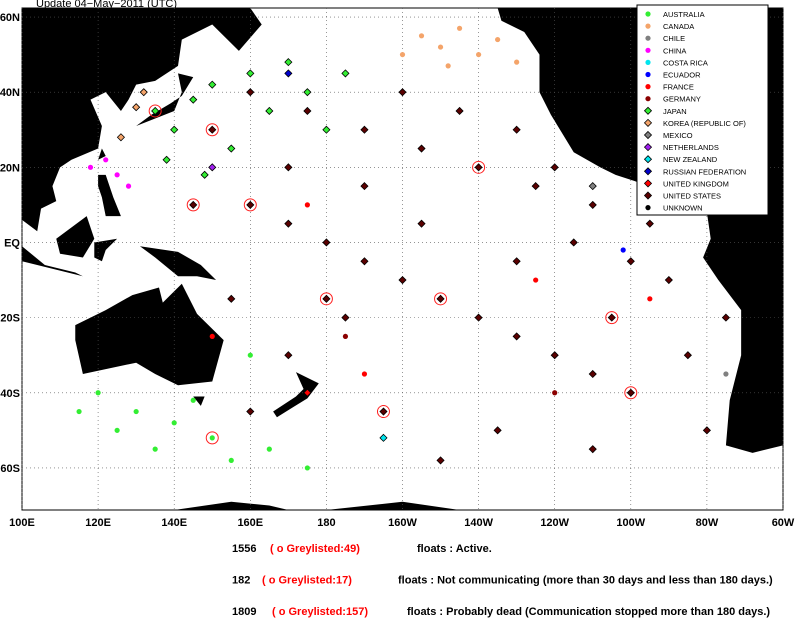 The height and width of the screenshot is (618, 795). Describe the element at coordinates (704, 171) in the screenshot. I see `legend-label: RUSSIAN FEDERATION` at that location.